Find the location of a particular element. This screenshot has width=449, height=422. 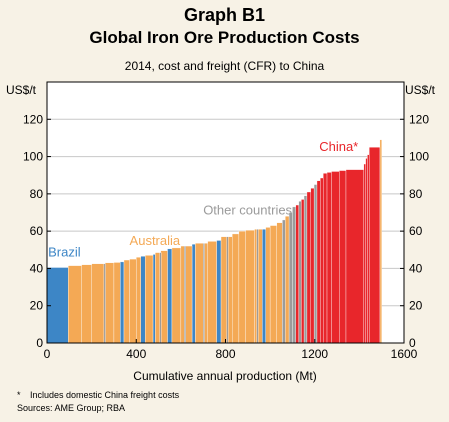

x-axis-title: Cumulative annual production (Mt) is located at coordinates (224, 376).